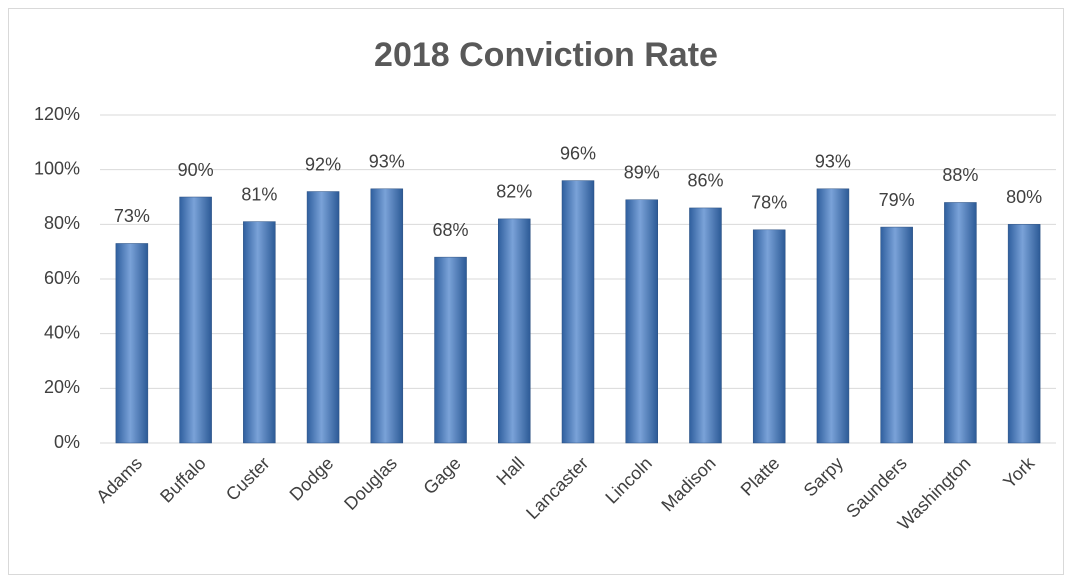 This screenshot has width=1072, height=576. Describe the element at coordinates (62, 387) in the screenshot. I see `y-tick-label: 20%` at that location.